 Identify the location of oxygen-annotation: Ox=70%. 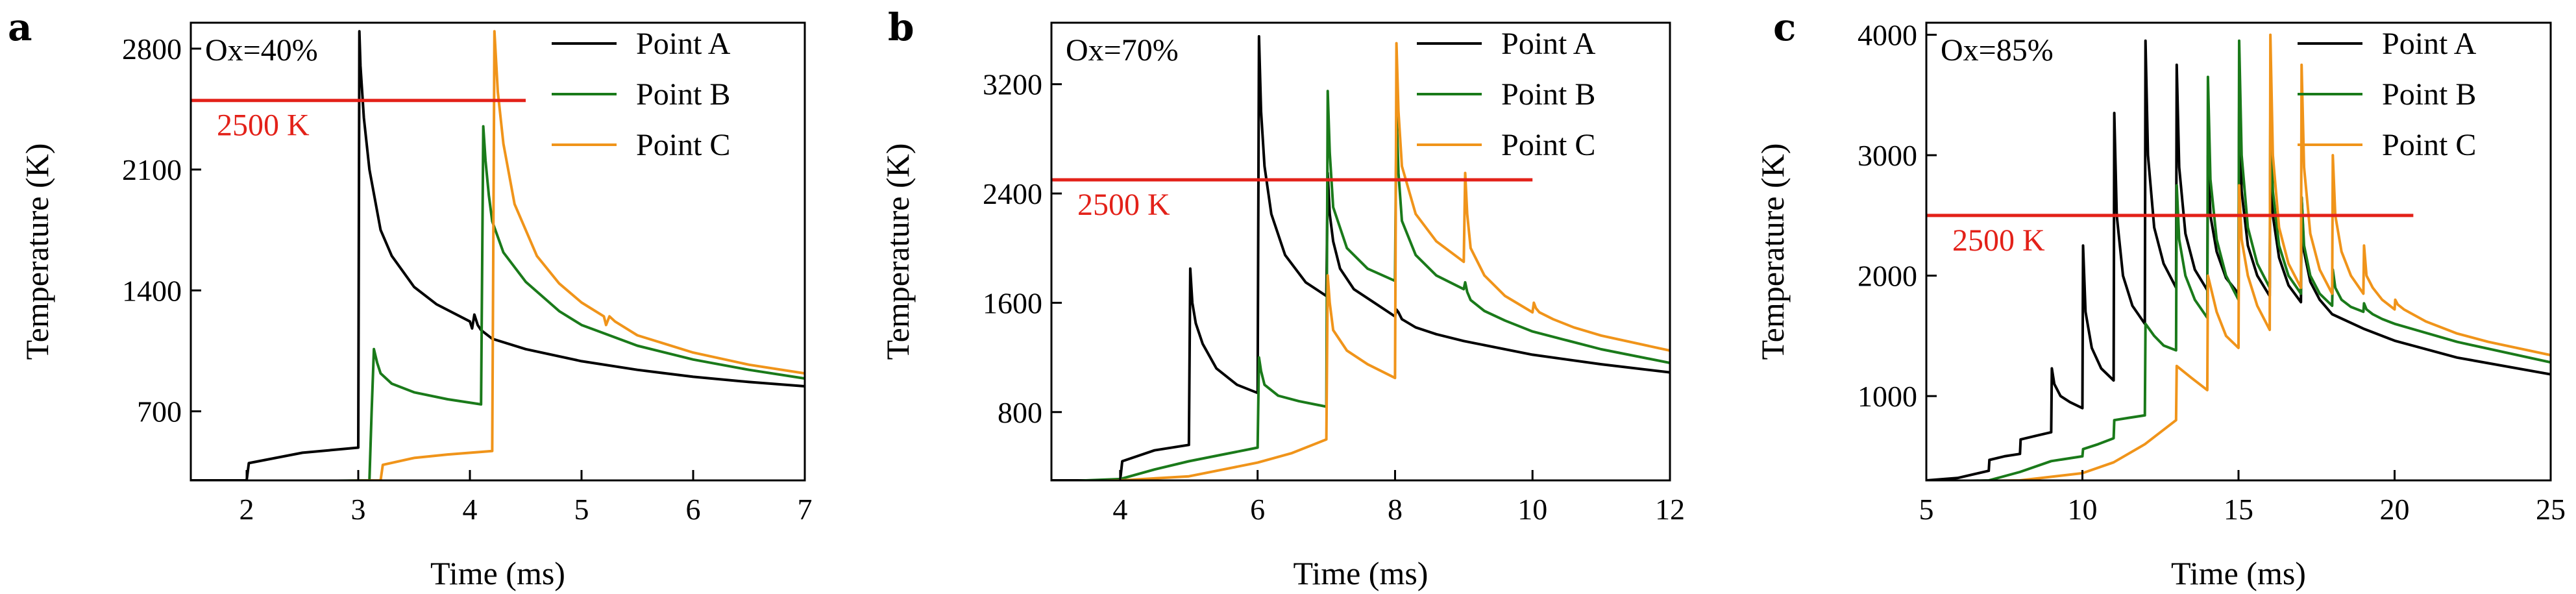
(1122, 50).